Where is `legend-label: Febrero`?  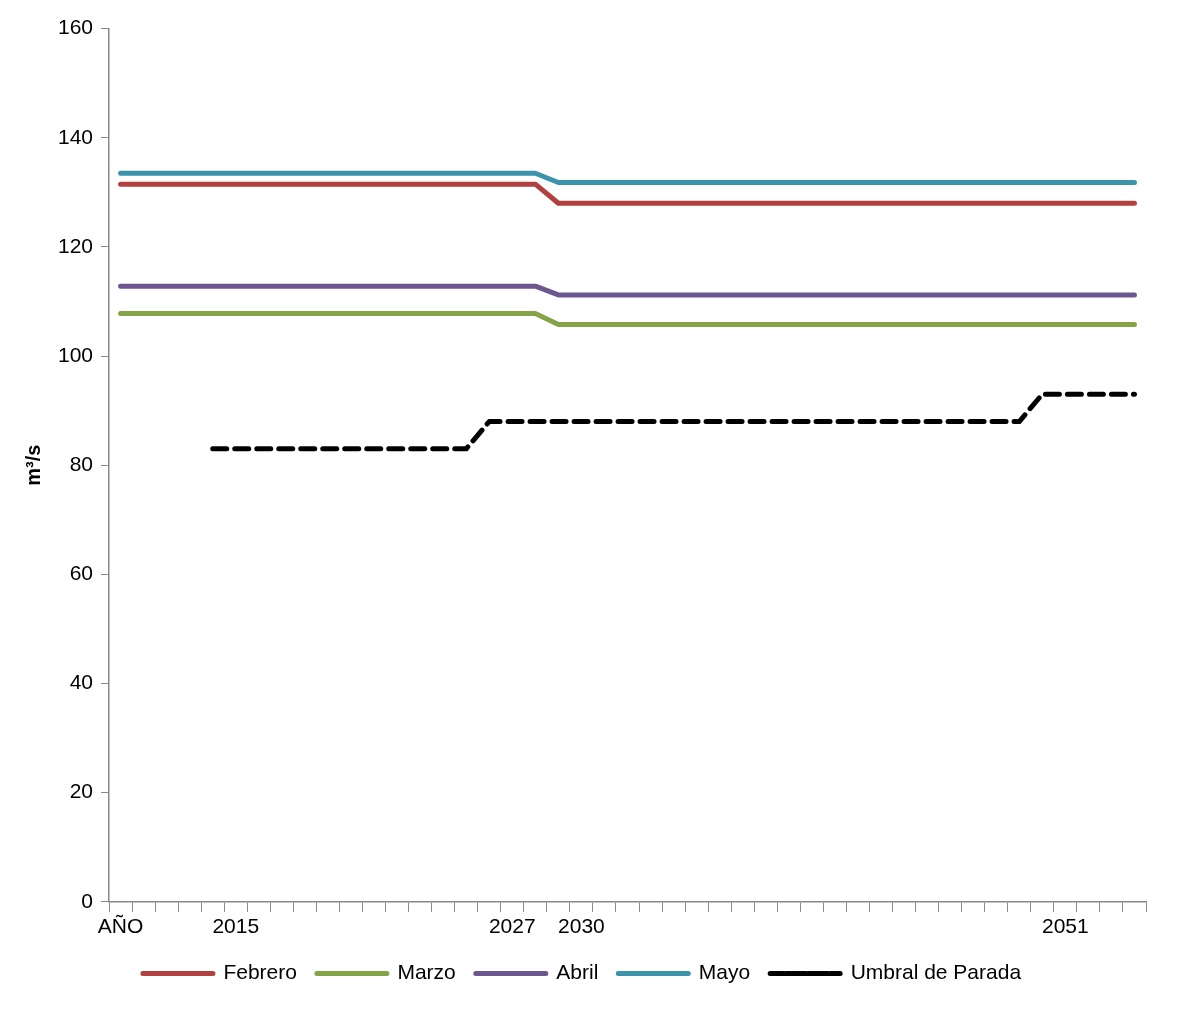 legend-label: Febrero is located at coordinates (260, 972).